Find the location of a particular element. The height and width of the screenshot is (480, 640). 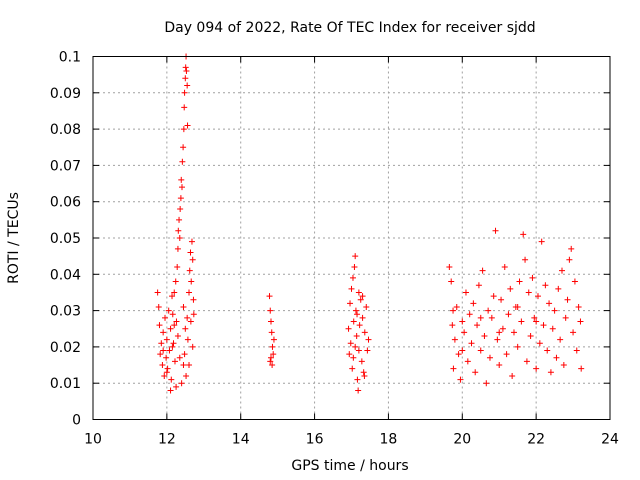

y-tick-label: 0.09 is located at coordinates (65, 94).